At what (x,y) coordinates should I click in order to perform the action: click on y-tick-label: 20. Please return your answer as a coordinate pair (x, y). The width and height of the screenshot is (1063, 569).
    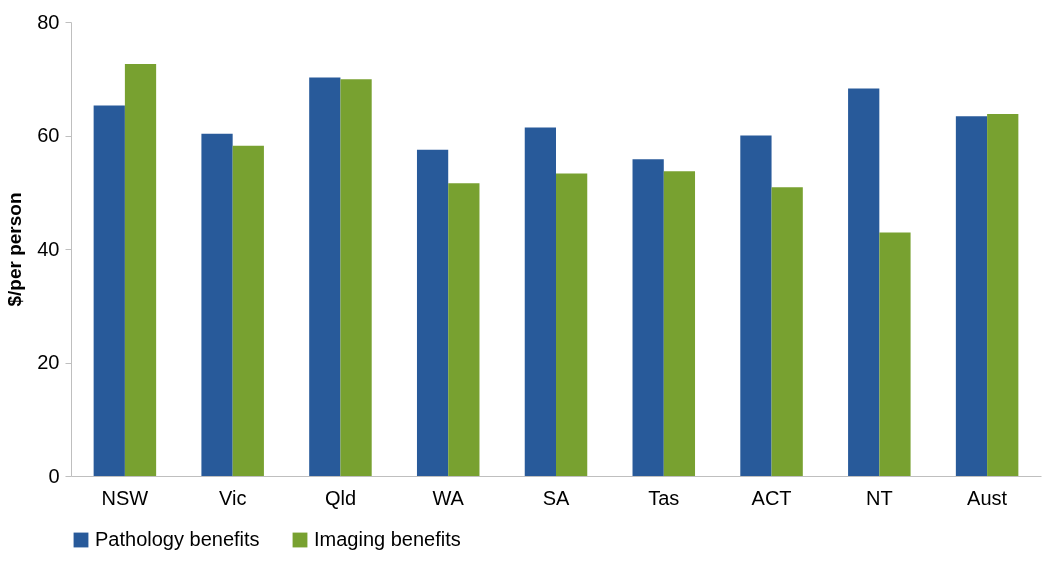
    Looking at the image, I should click on (48, 362).